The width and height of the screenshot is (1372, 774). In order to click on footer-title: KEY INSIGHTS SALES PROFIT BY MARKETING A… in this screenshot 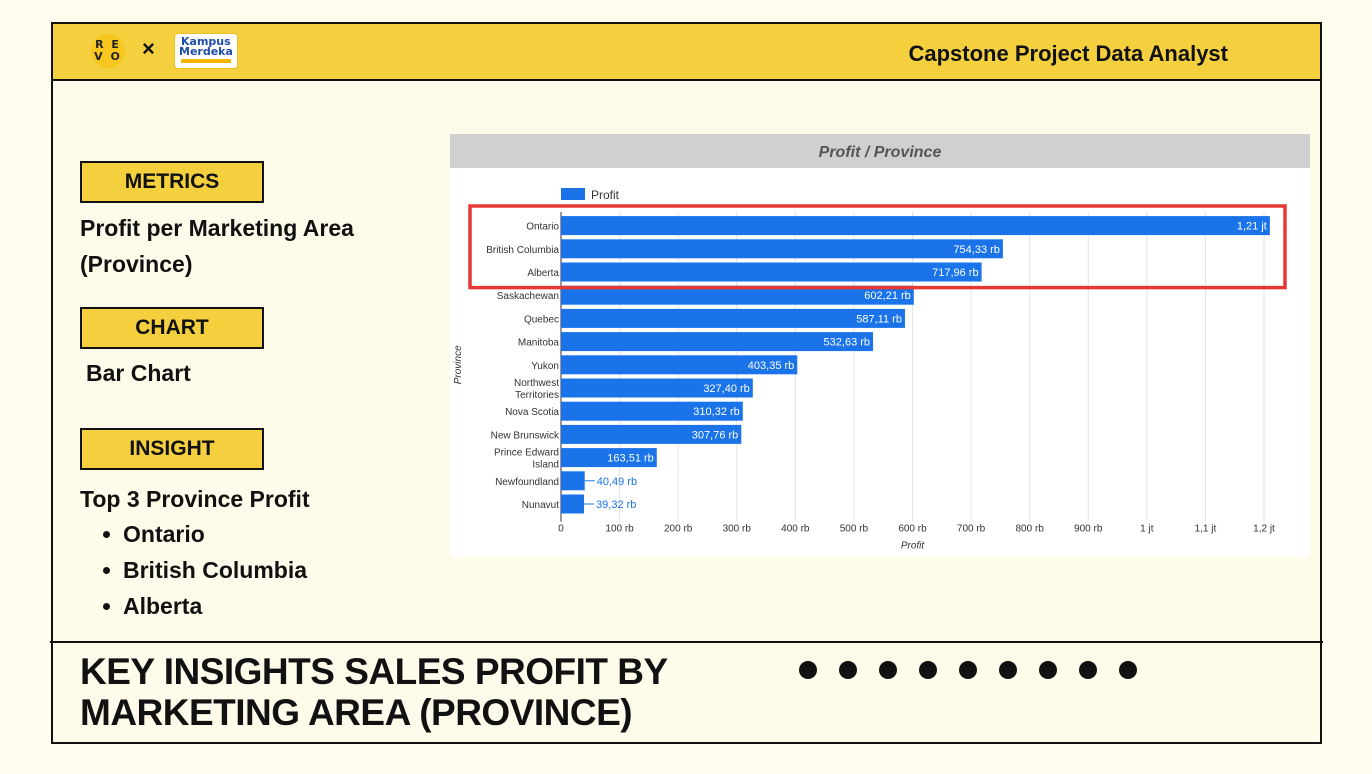, I will do `click(374, 692)`.